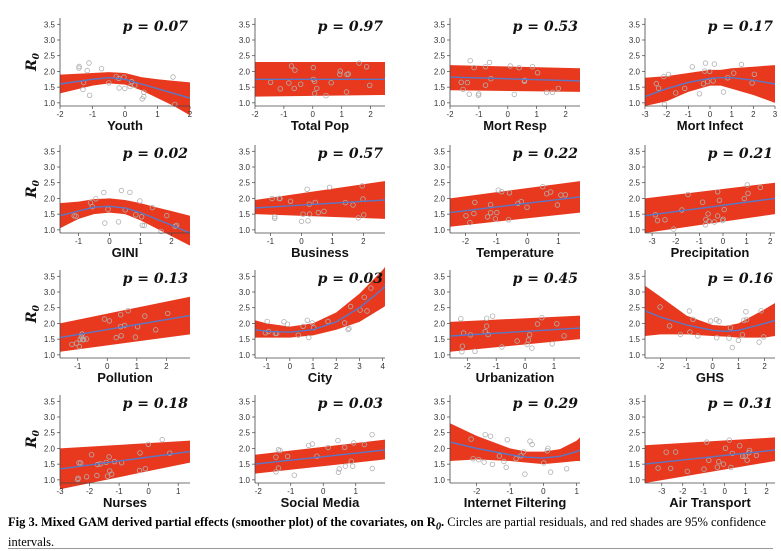  I want to click on x-axis-label: Urbanization, so click(515, 377).